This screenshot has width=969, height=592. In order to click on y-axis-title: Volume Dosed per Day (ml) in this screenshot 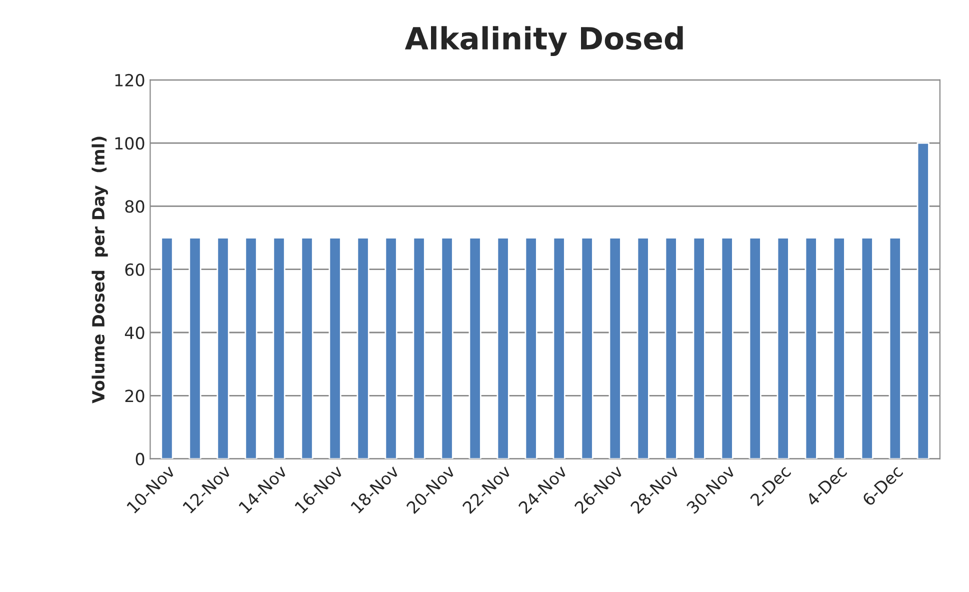, I will do `click(100, 270)`.